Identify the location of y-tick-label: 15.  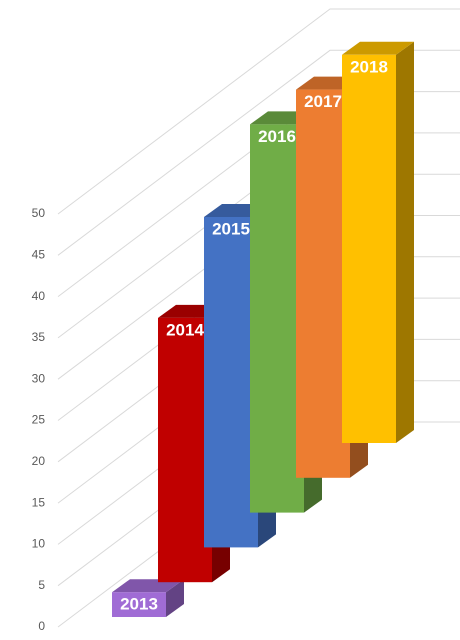
(39, 502).